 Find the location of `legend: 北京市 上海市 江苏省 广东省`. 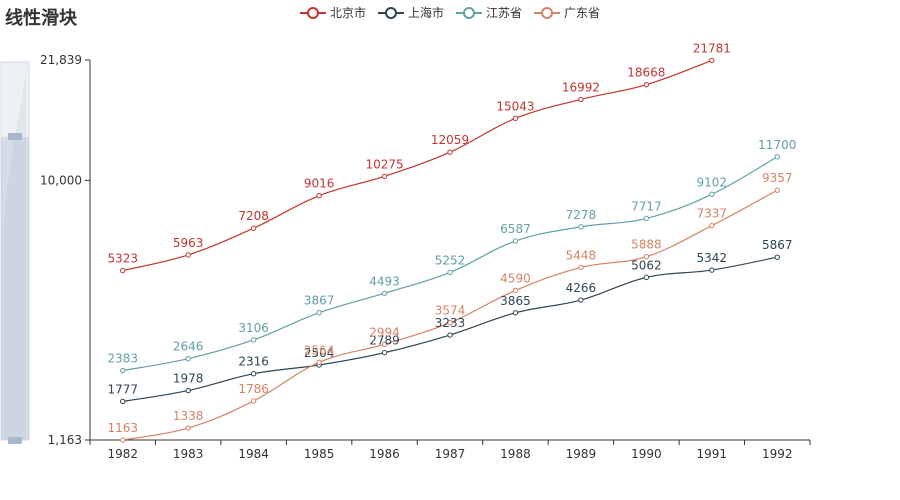

legend: 北京市 上海市 江苏省 广东省 is located at coordinates (450, 12).